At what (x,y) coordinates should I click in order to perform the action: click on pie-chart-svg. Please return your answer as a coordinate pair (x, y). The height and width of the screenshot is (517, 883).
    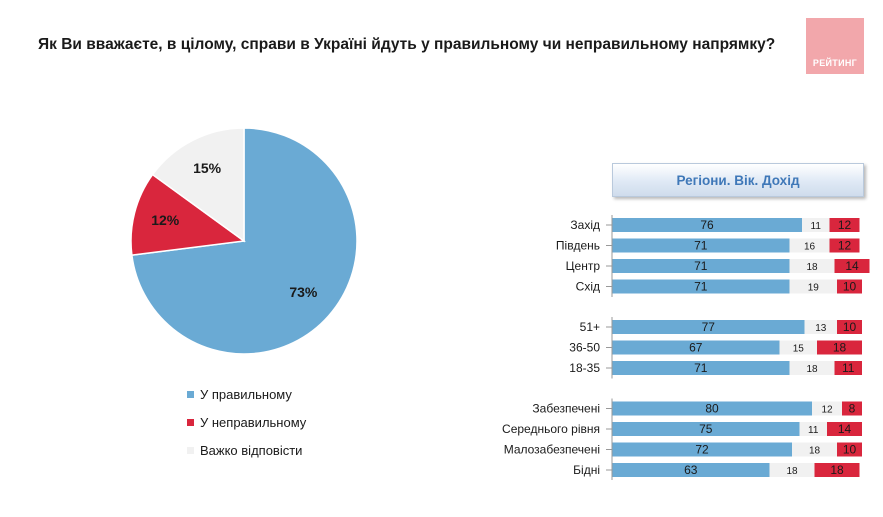
    Looking at the image, I should click on (244, 241).